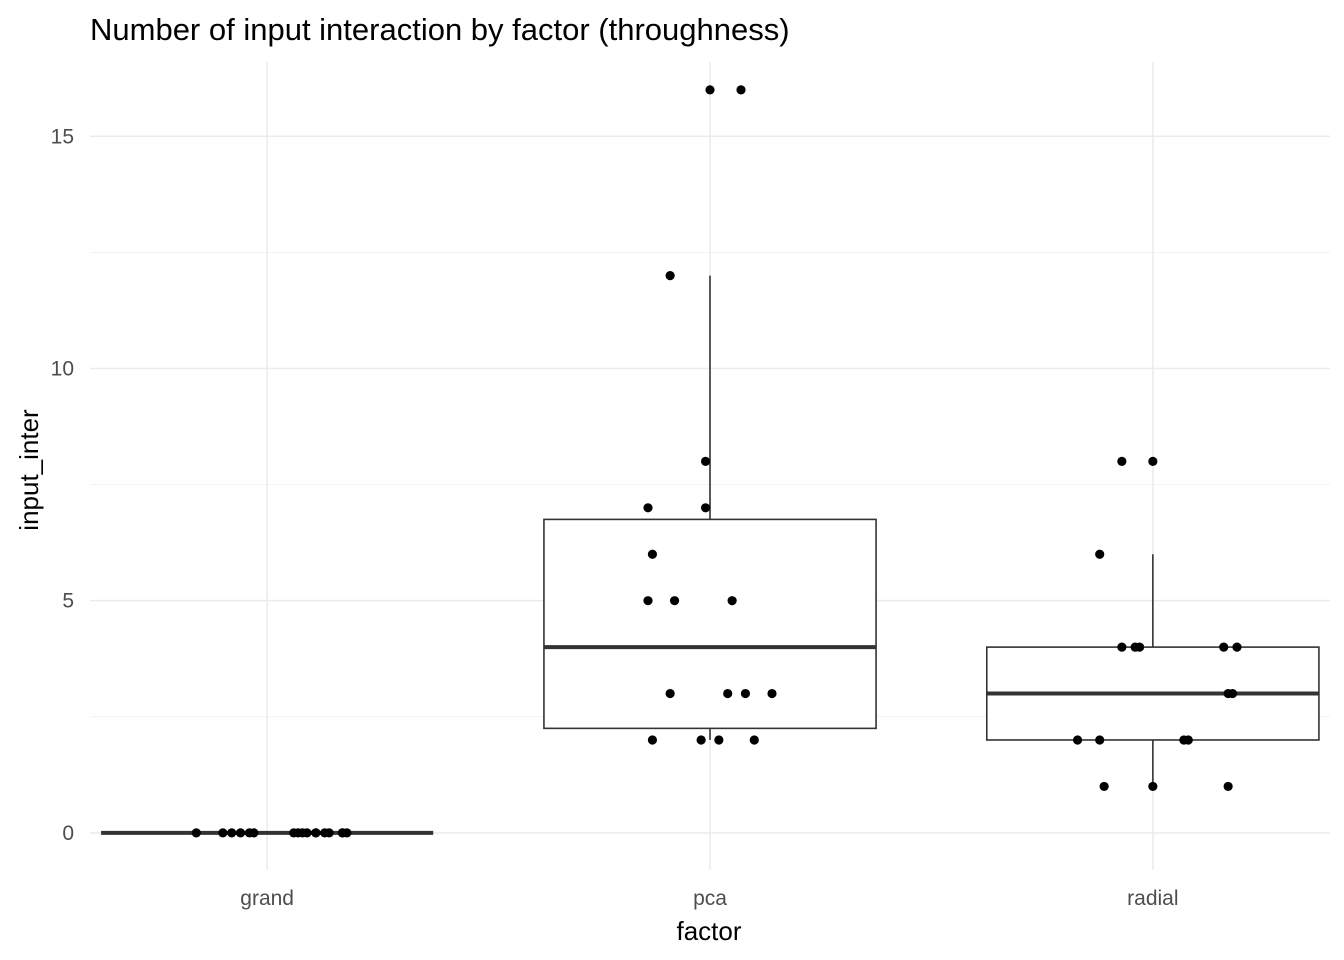  Describe the element at coordinates (1152, 898) in the screenshot. I see `x-tick-label: radial` at that location.